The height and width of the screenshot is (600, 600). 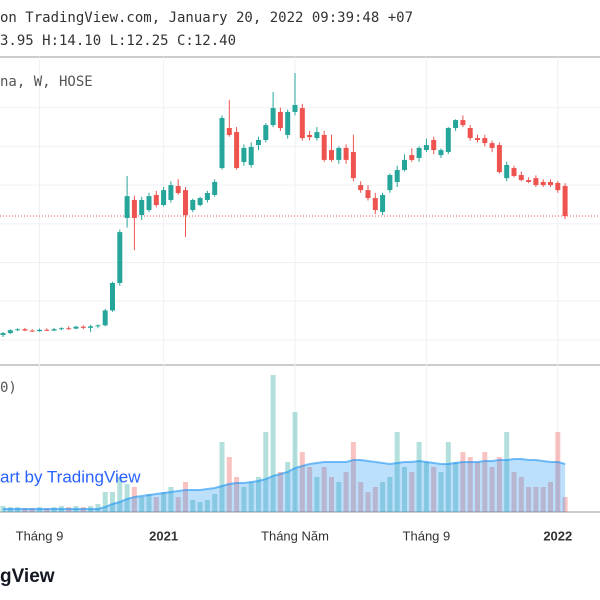 I want to click on symbol-label: na, W, HOSE, so click(x=46, y=82).